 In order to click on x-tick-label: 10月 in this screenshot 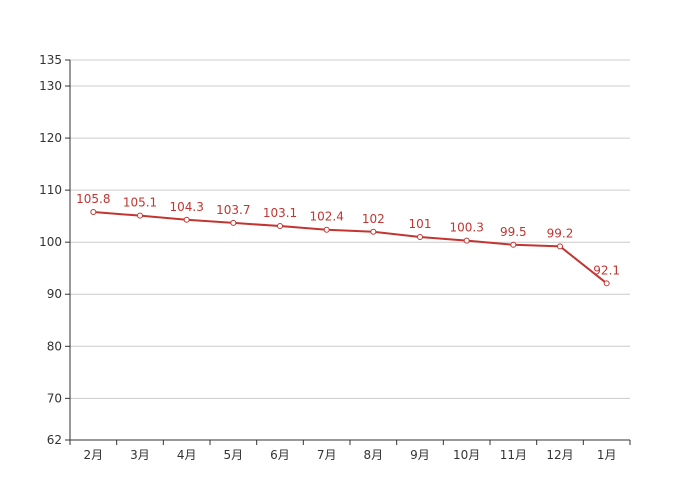, I will do `click(466, 455)`.